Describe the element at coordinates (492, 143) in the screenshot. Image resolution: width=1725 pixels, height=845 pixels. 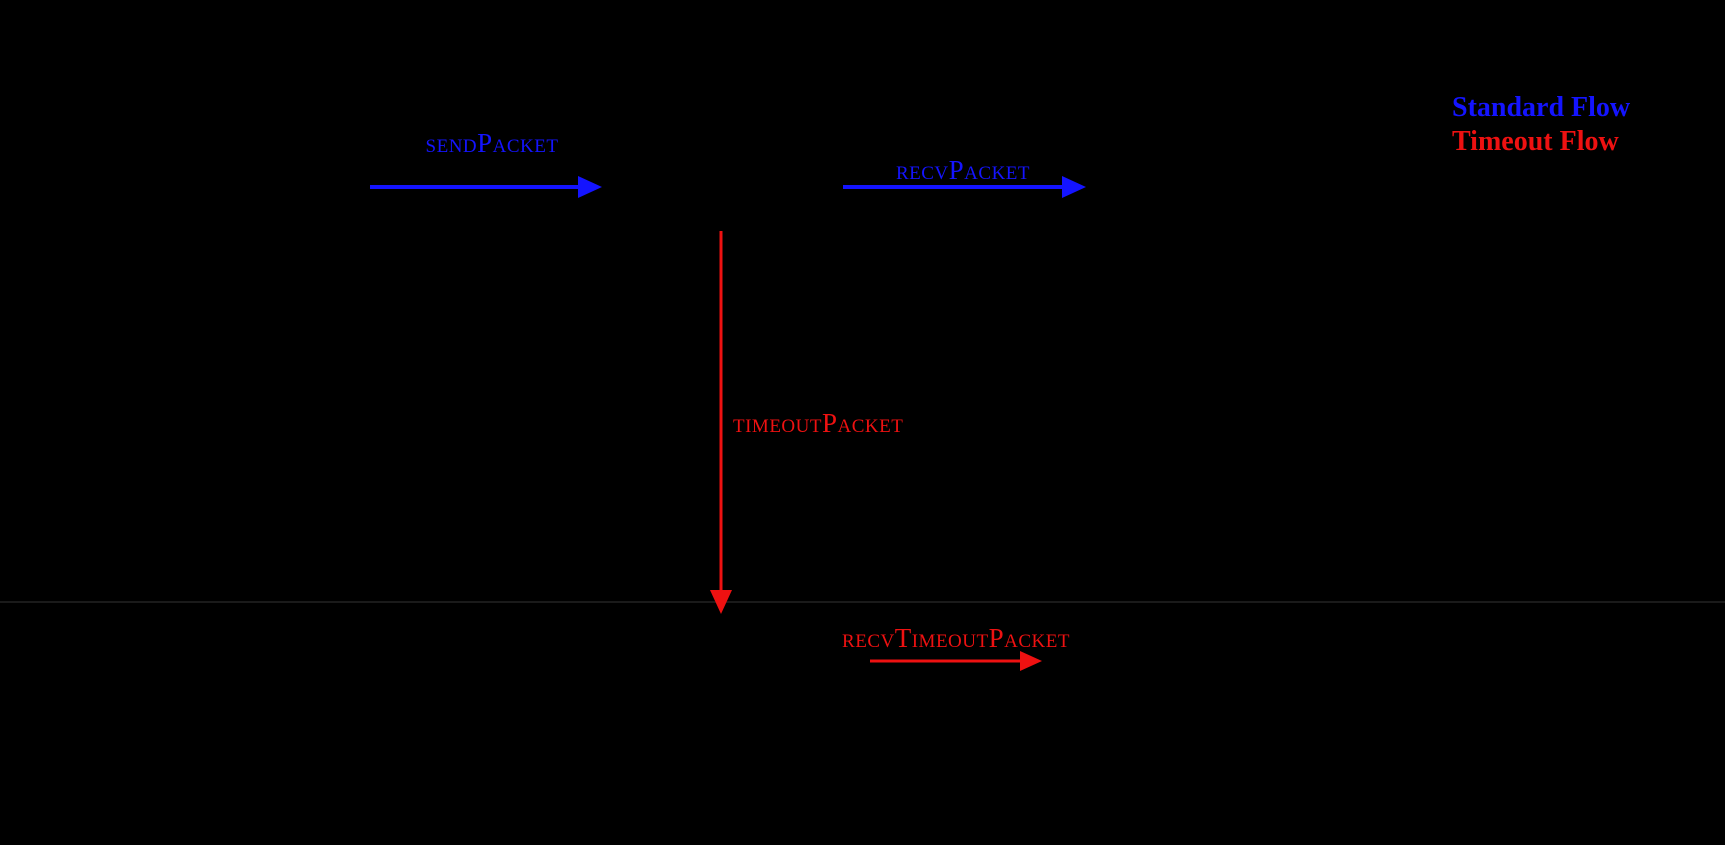
I see `send-packet-label: sendPacket` at that location.